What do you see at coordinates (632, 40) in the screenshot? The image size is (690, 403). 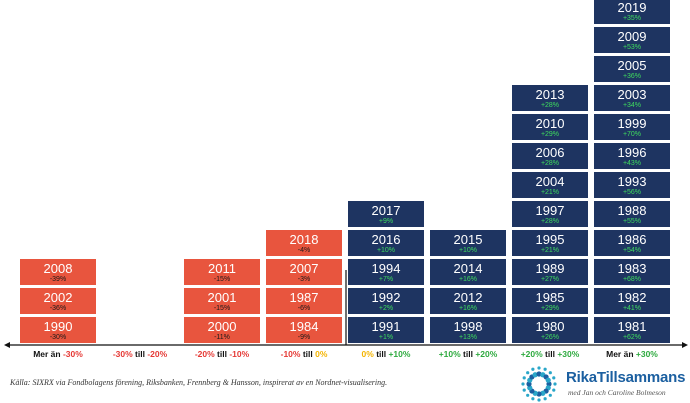 I see `year-box: 2009 +53%` at bounding box center [632, 40].